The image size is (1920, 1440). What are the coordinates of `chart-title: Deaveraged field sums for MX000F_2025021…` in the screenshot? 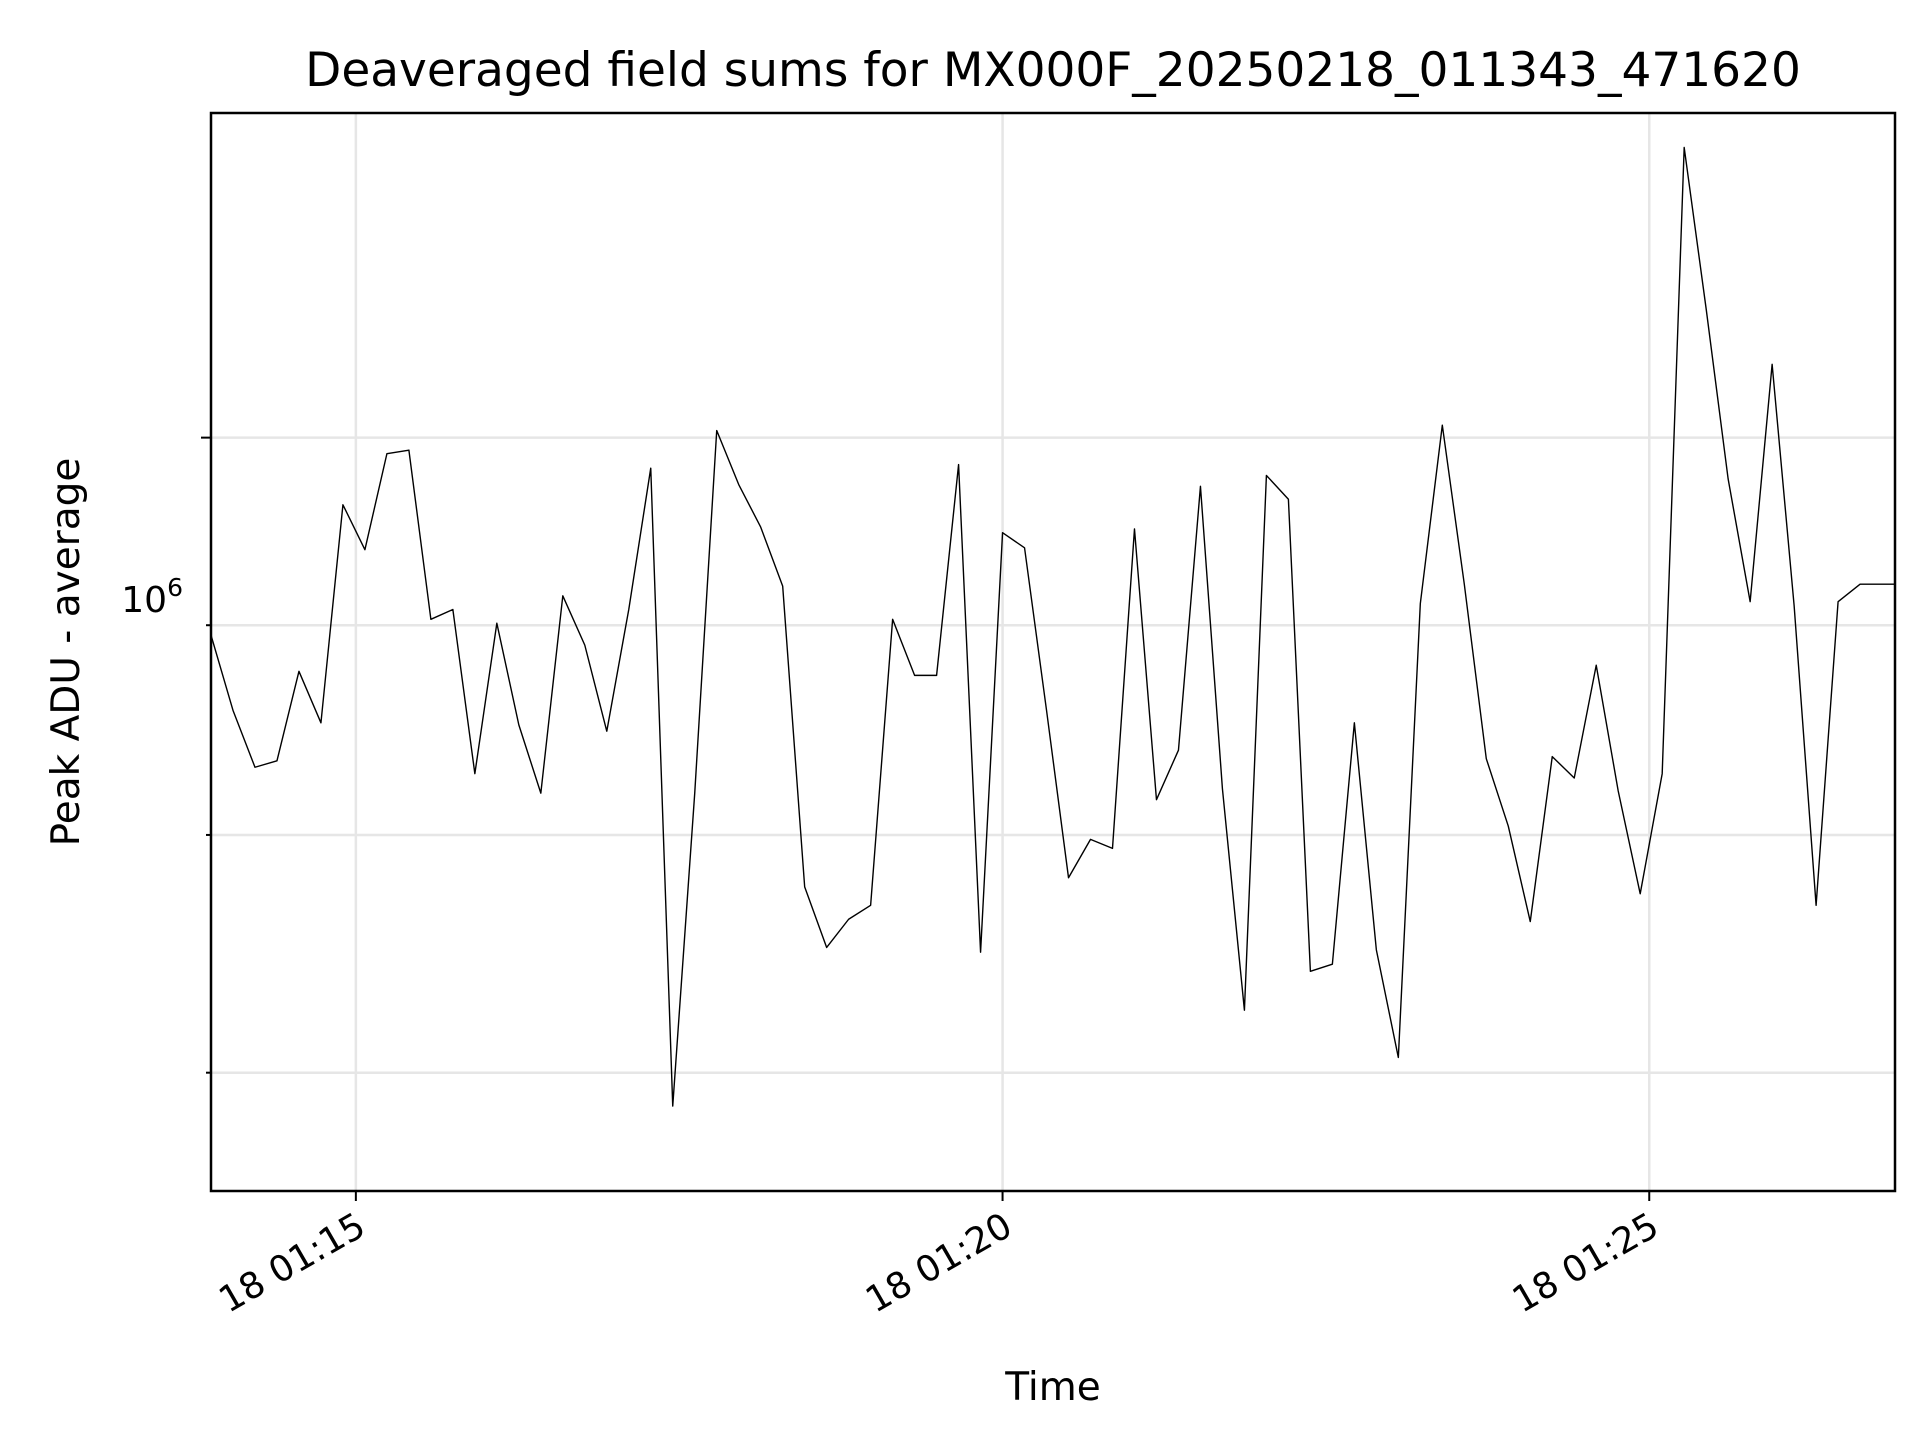 It's located at (1053, 70).